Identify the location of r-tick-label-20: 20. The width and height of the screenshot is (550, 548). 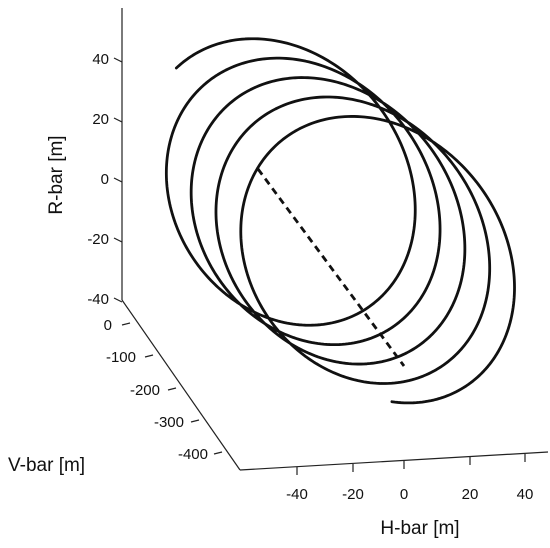
(100, 119).